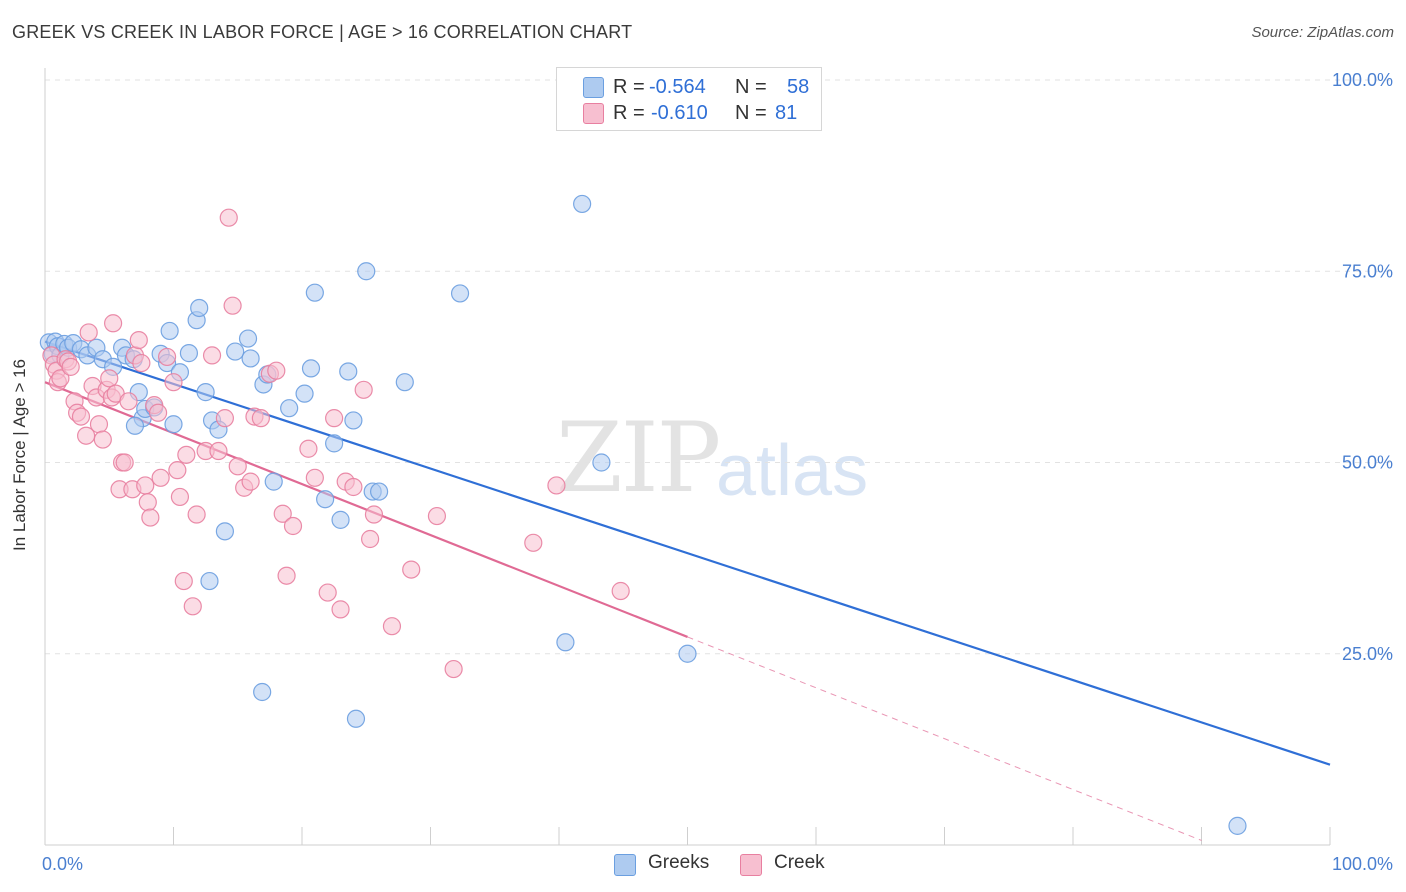 The height and width of the screenshot is (892, 1406). Describe the element at coordinates (1367, 654) in the screenshot. I see `y-tick-label: 25.0%` at that location.